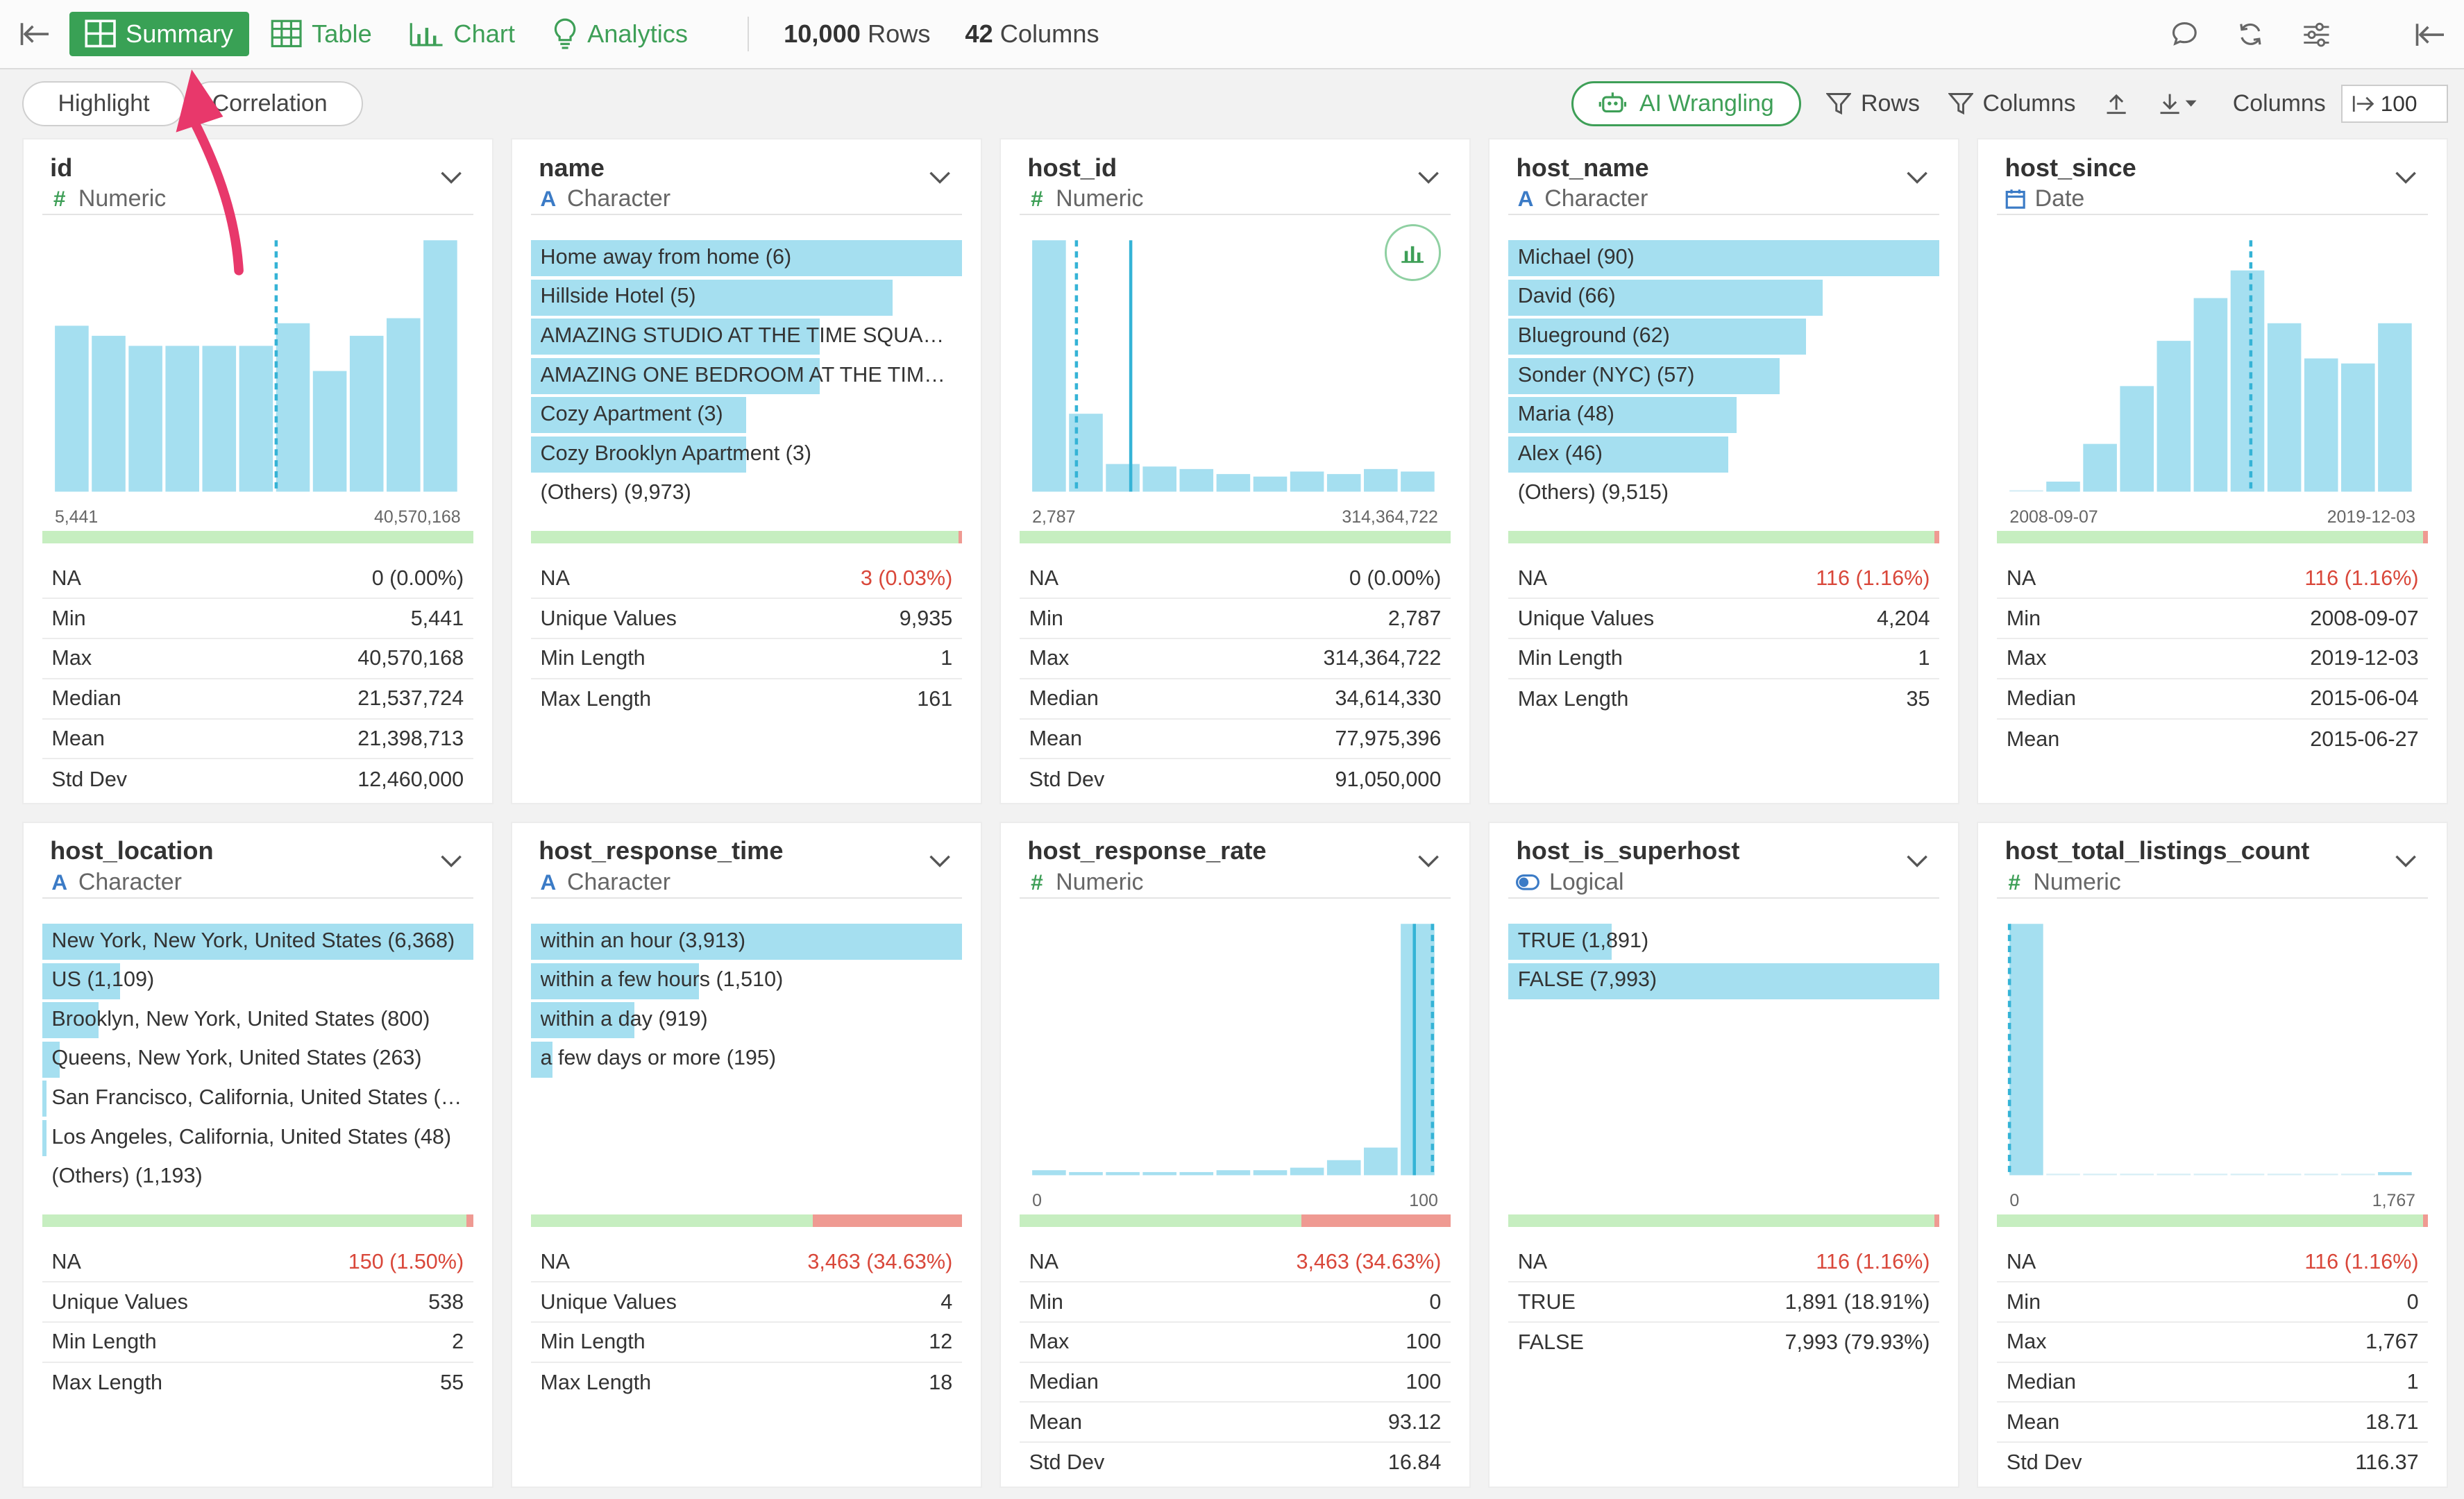  I want to click on correlation-button: Correlation, so click(276, 104).